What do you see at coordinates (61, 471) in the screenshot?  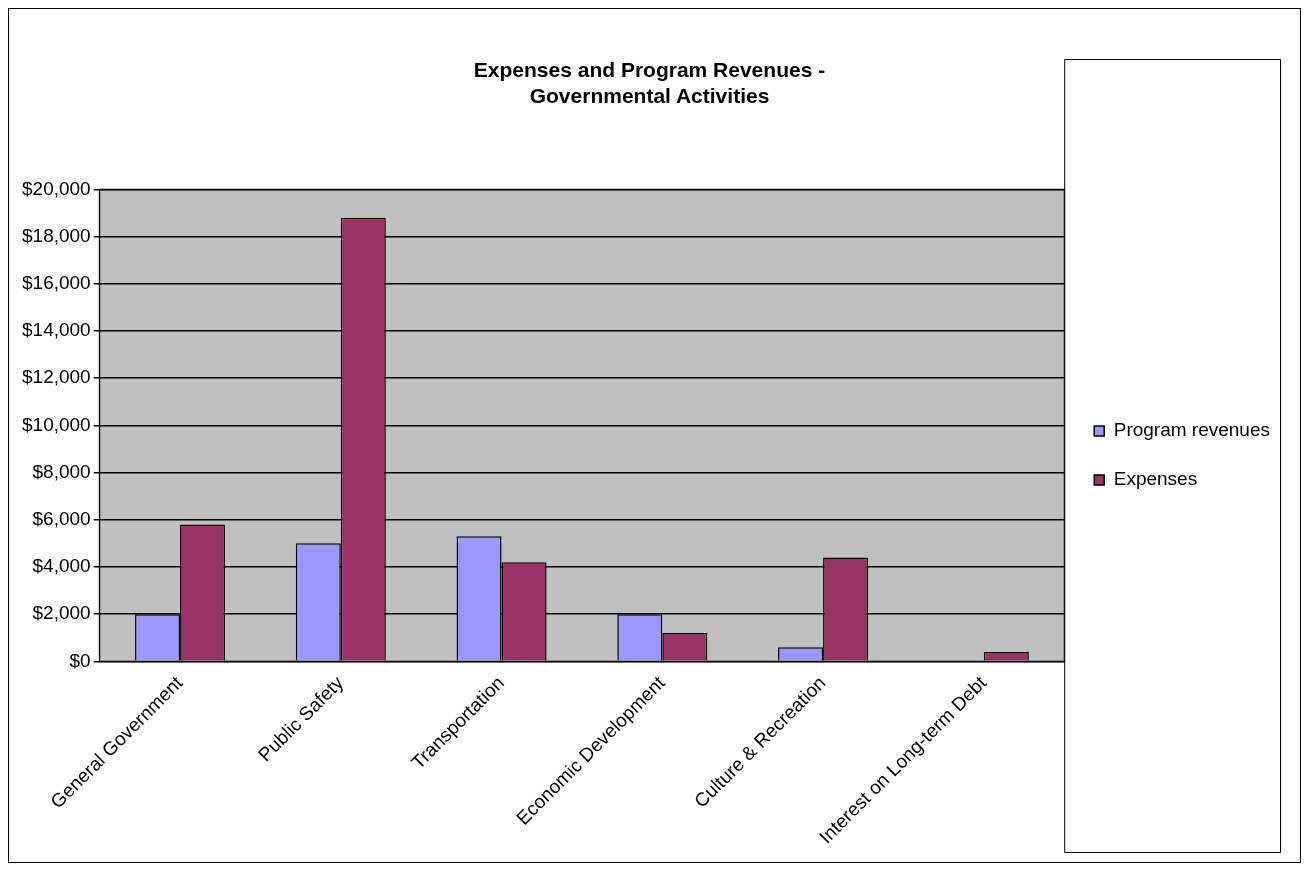 I see `y-tick-label: $8,000` at bounding box center [61, 471].